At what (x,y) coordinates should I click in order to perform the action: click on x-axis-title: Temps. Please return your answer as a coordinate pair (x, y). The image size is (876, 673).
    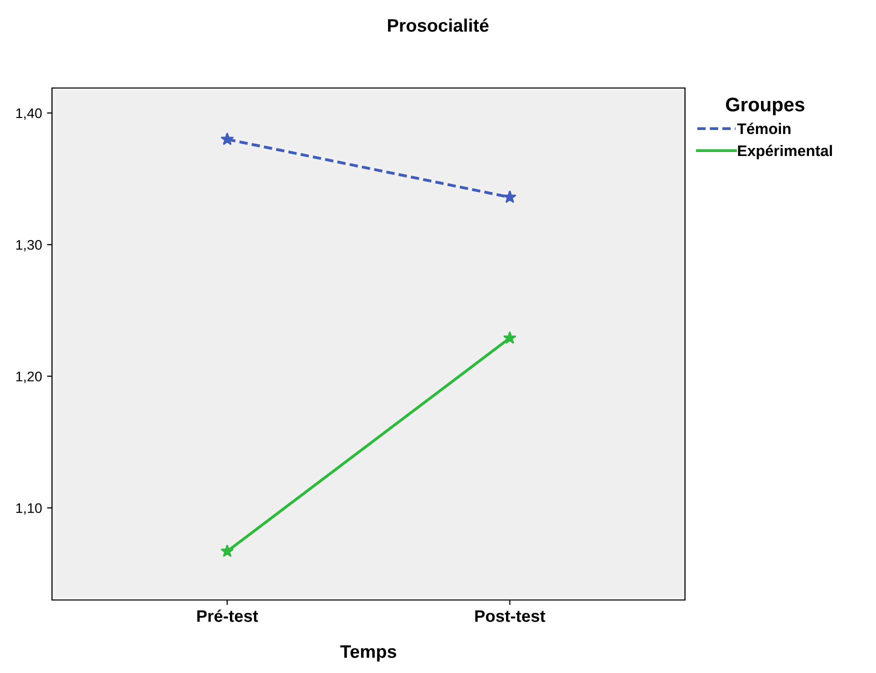
    Looking at the image, I should click on (368, 653).